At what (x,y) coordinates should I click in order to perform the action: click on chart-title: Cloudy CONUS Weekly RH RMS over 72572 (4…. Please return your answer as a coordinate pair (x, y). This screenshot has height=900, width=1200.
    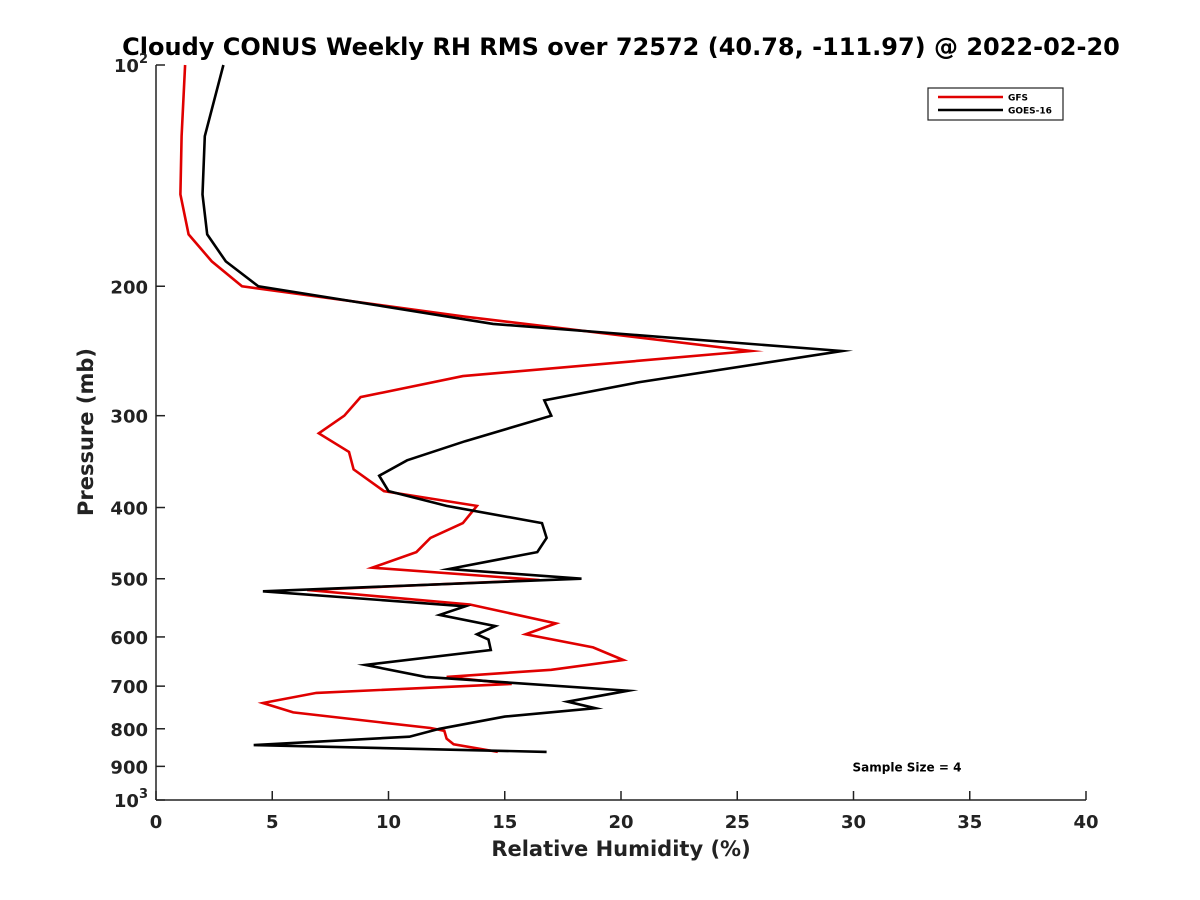
    Looking at the image, I should click on (621, 47).